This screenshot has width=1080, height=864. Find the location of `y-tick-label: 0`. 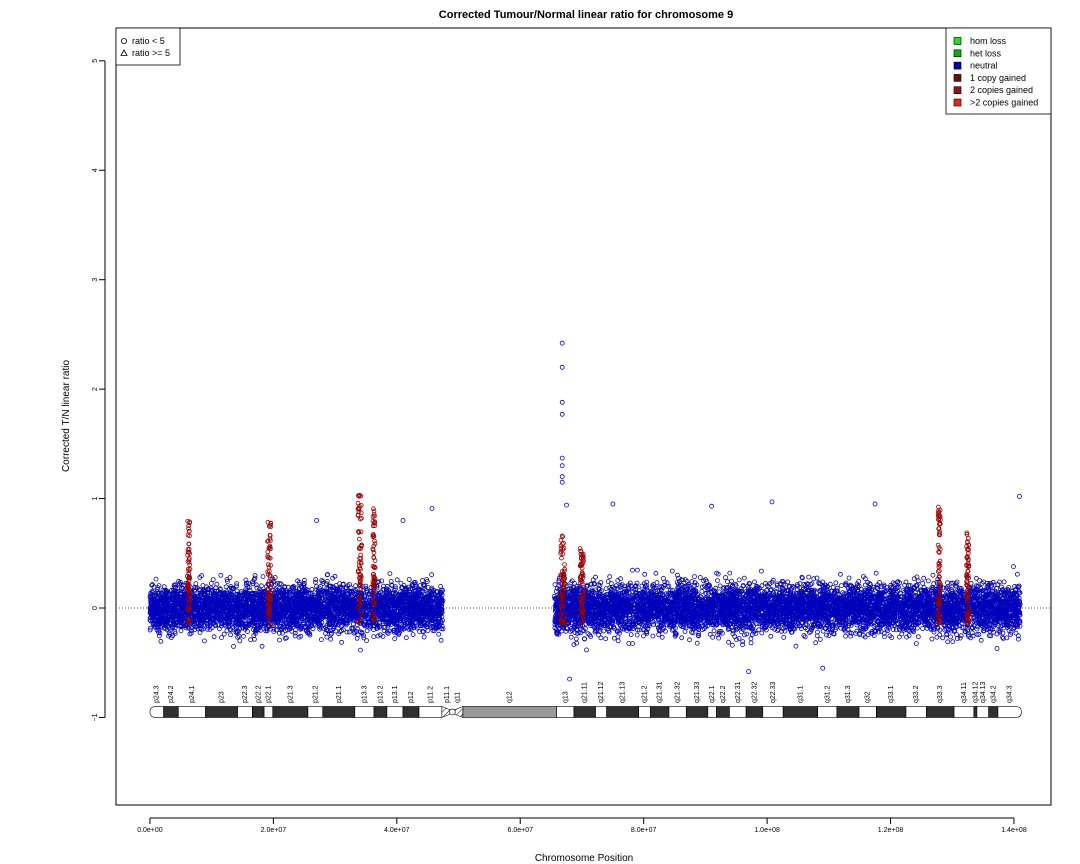

y-tick-label: 0 is located at coordinates (95, 608).